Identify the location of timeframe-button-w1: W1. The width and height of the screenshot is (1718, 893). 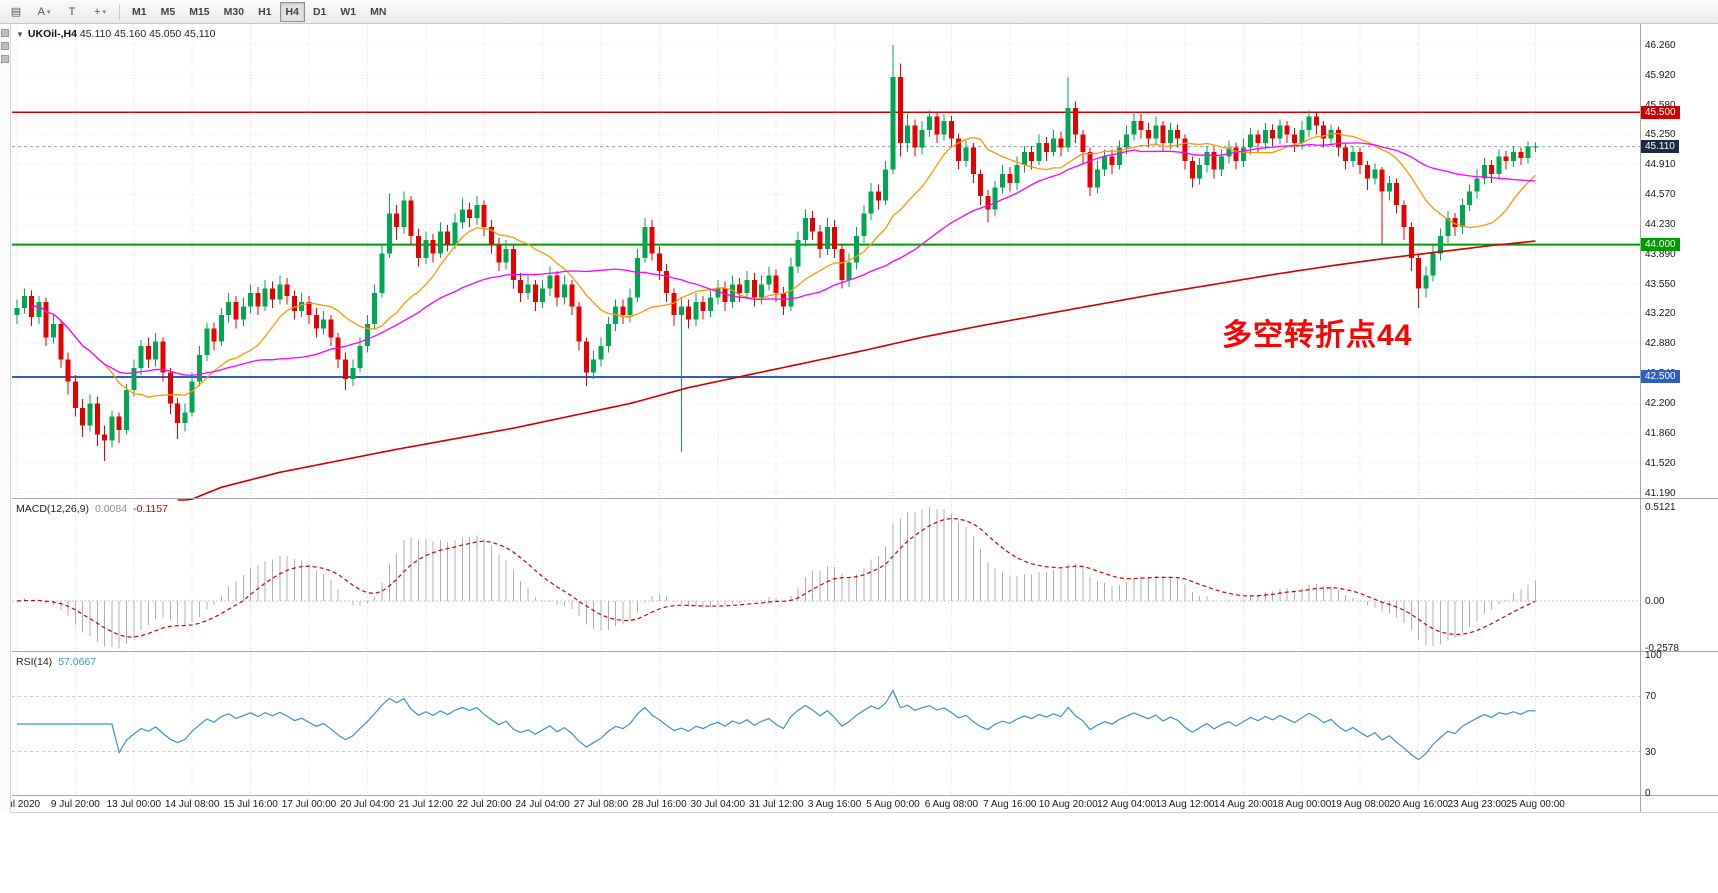
(348, 11).